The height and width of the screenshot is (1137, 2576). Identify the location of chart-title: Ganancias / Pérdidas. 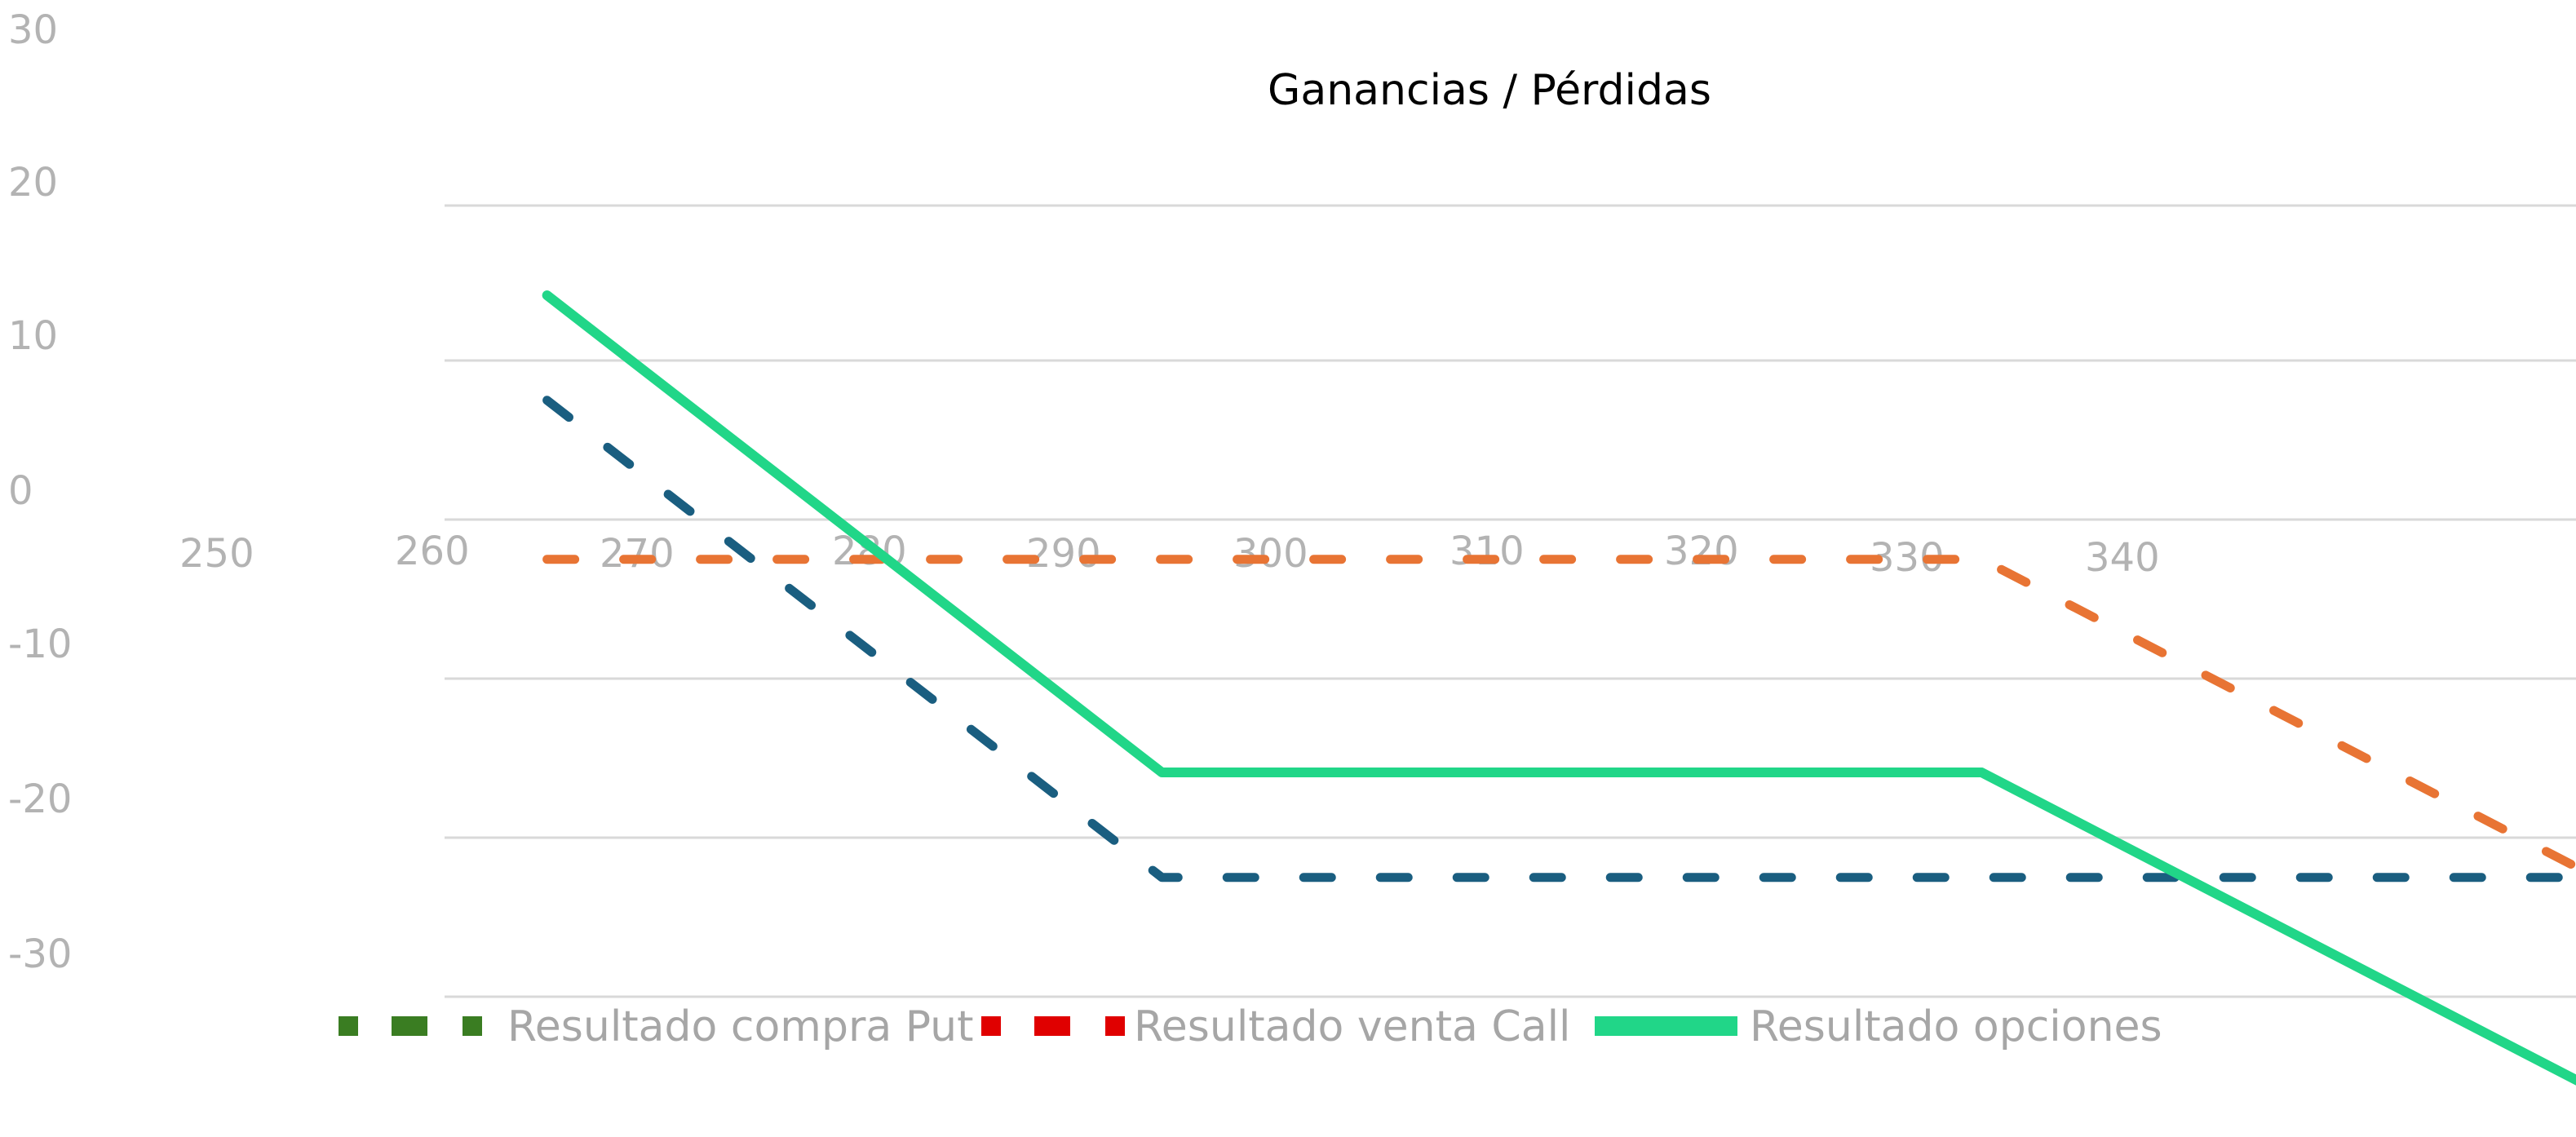
(1489, 90).